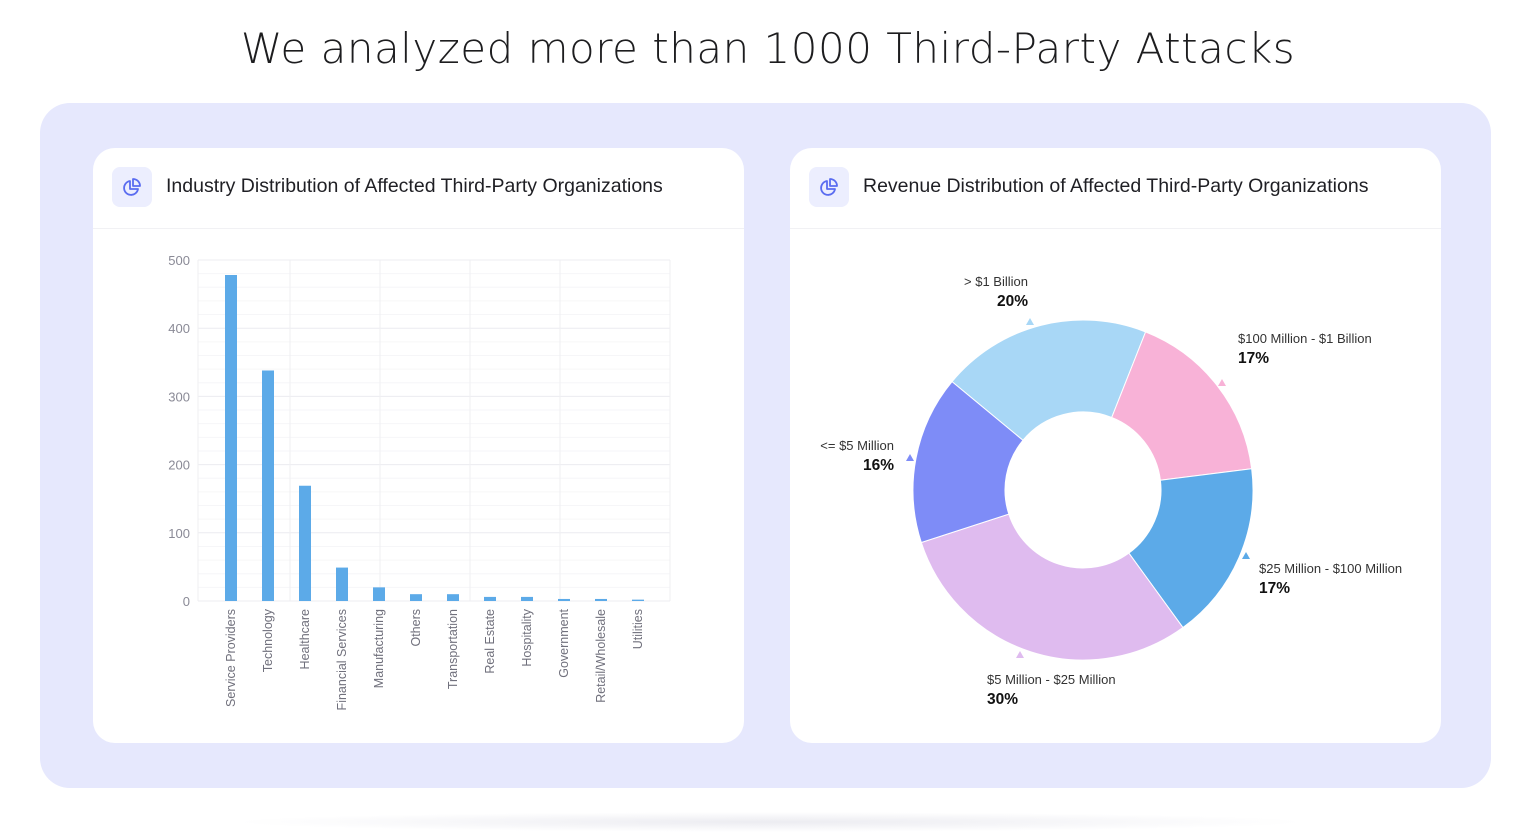  Describe the element at coordinates (379, 648) in the screenshot. I see `x-tick-label: Manufacturing` at that location.